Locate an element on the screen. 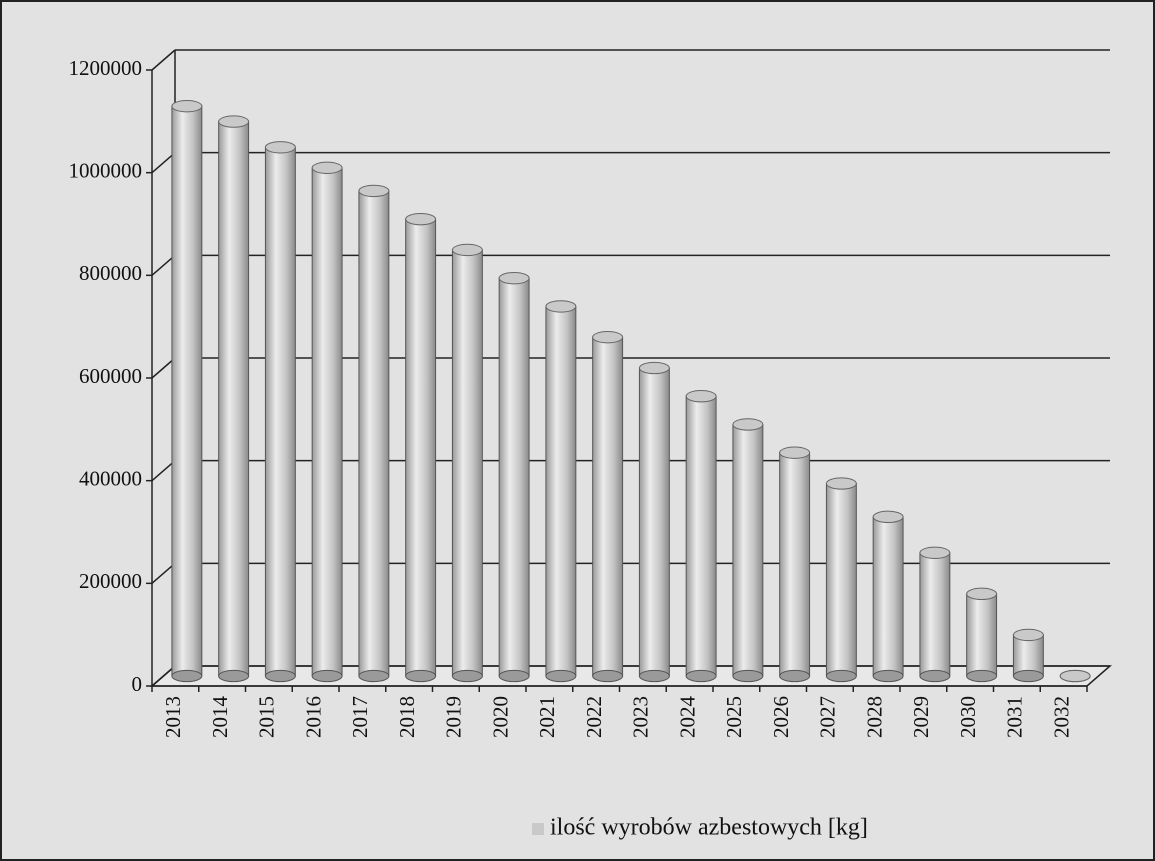 The image size is (1155, 861). x-tick-label: 2022 is located at coordinates (594, 717).